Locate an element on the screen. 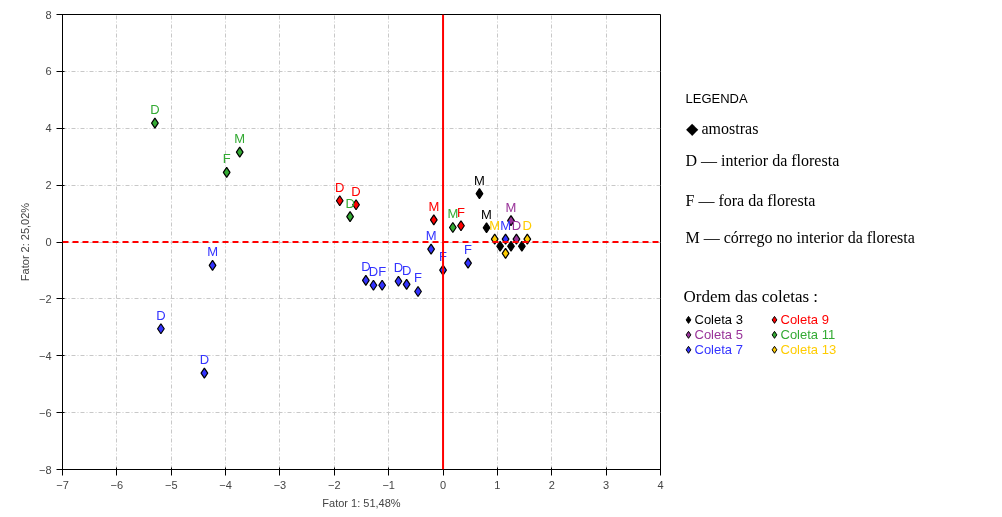 The width and height of the screenshot is (1002, 517). text: D — interior da floresta is located at coordinates (762, 161).